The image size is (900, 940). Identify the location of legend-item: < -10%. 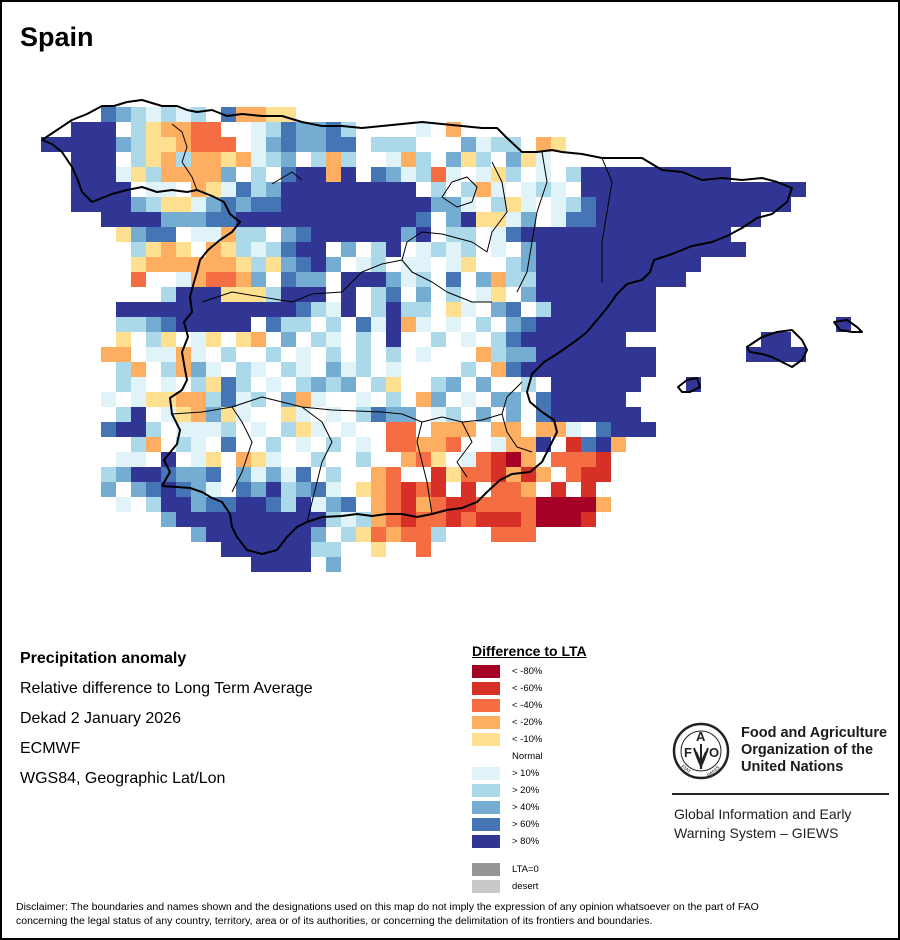
(529, 739).